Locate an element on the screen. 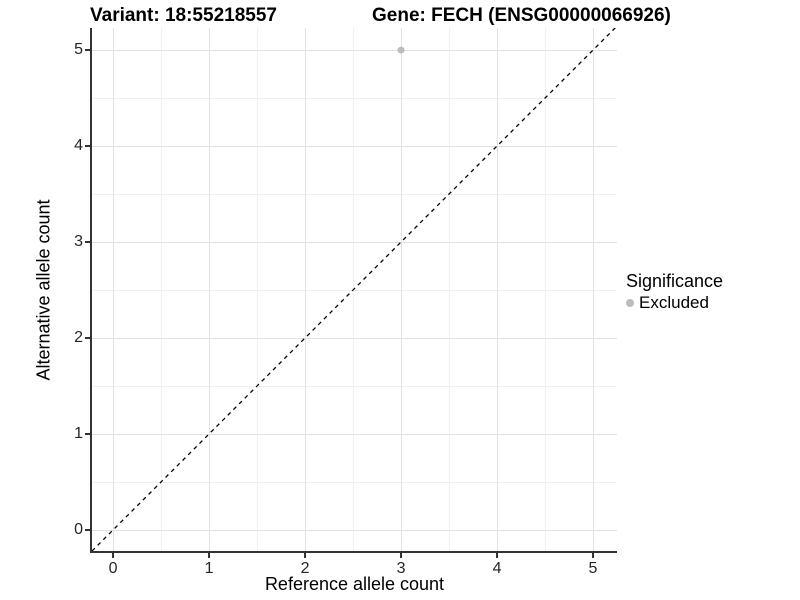 The image size is (800, 600). x-tick-label: 5 is located at coordinates (593, 568).